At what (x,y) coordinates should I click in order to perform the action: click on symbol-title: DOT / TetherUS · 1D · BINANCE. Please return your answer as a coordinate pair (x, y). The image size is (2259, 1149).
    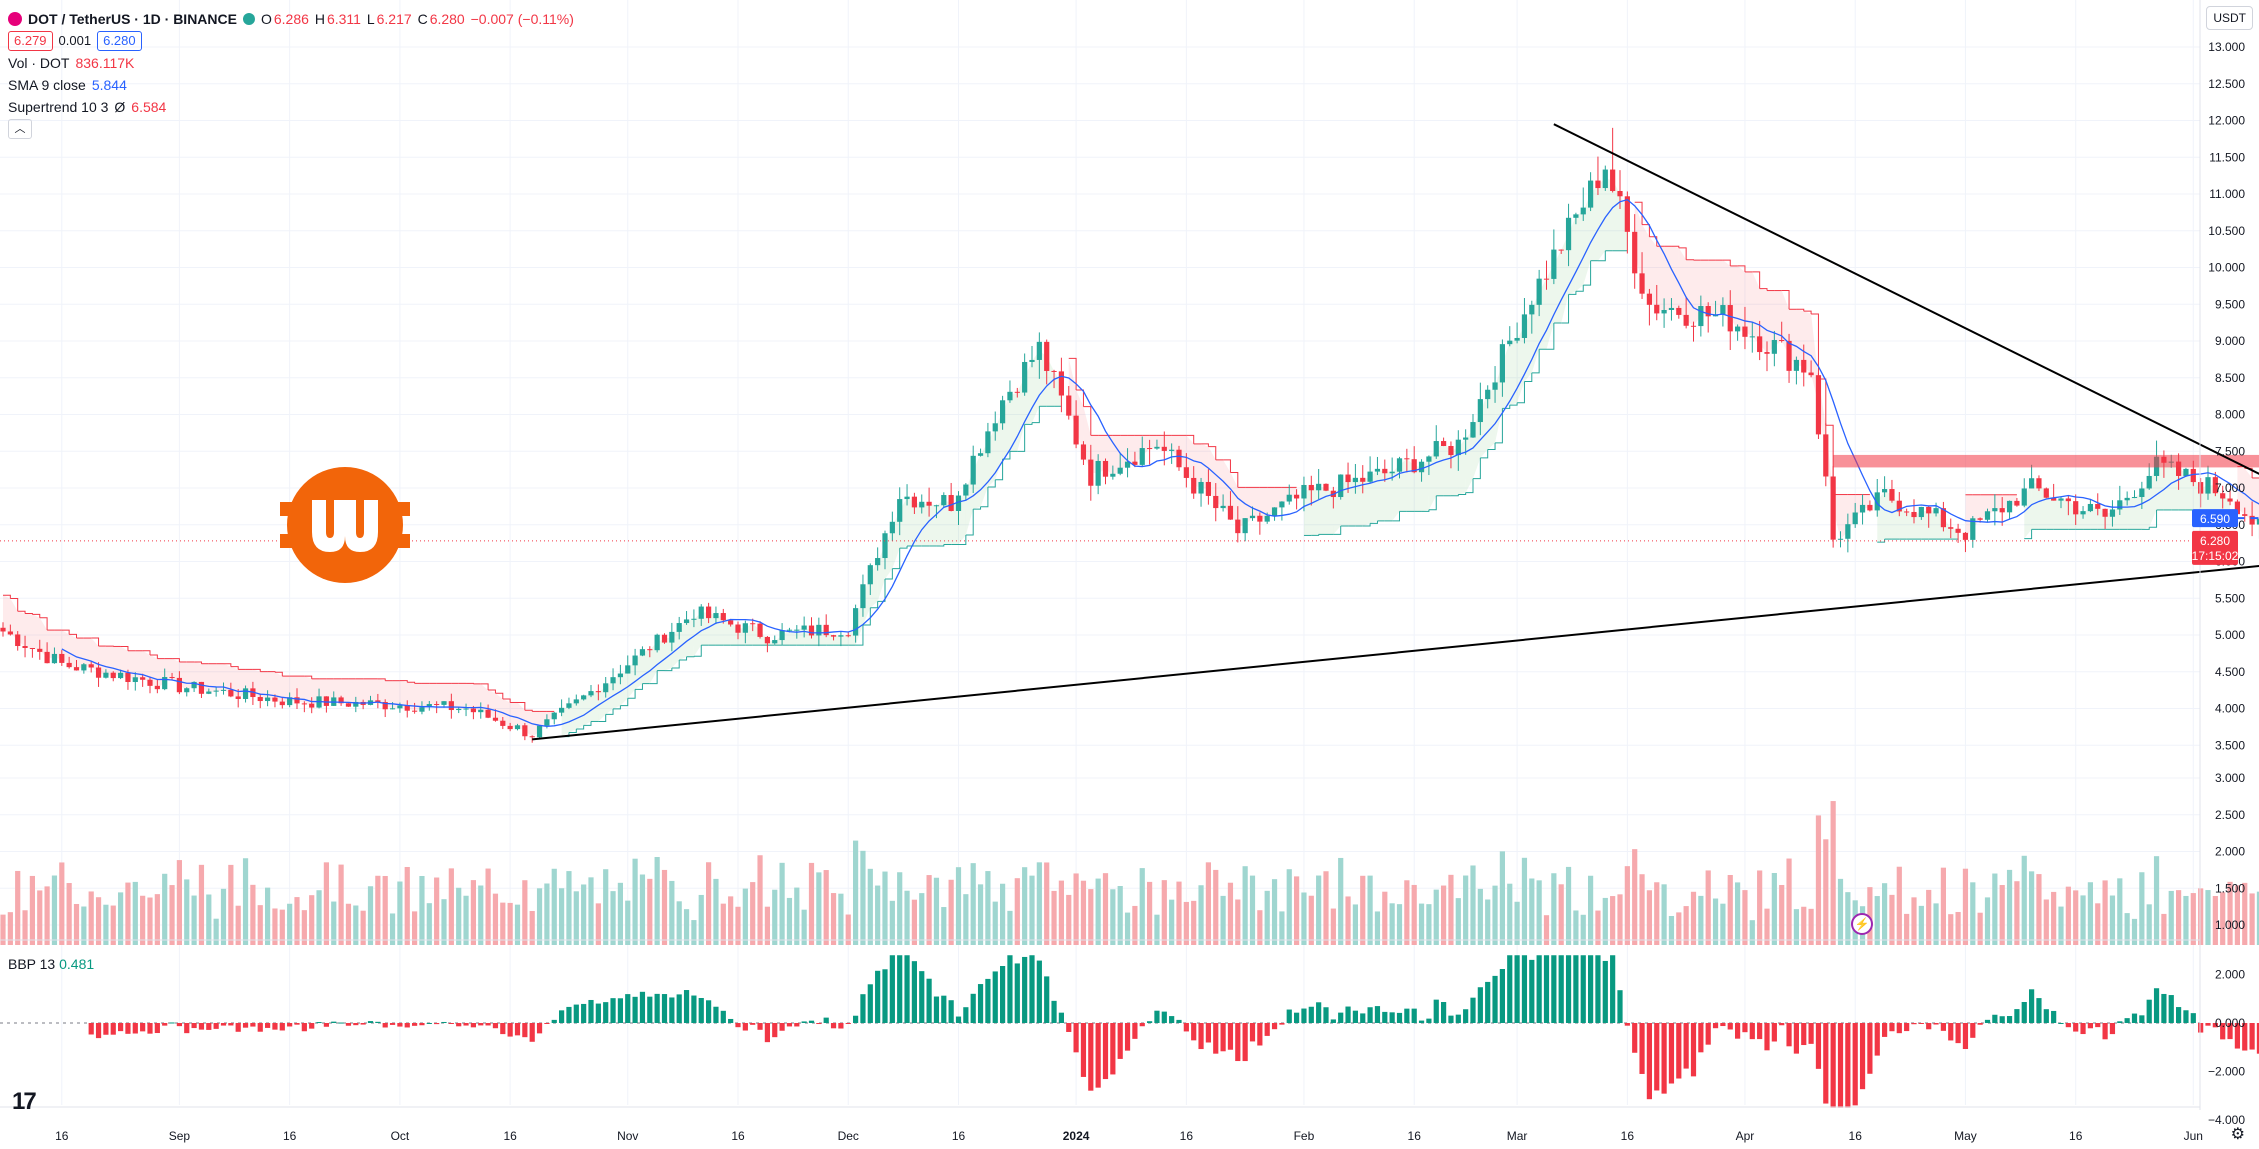
    Looking at the image, I should click on (132, 19).